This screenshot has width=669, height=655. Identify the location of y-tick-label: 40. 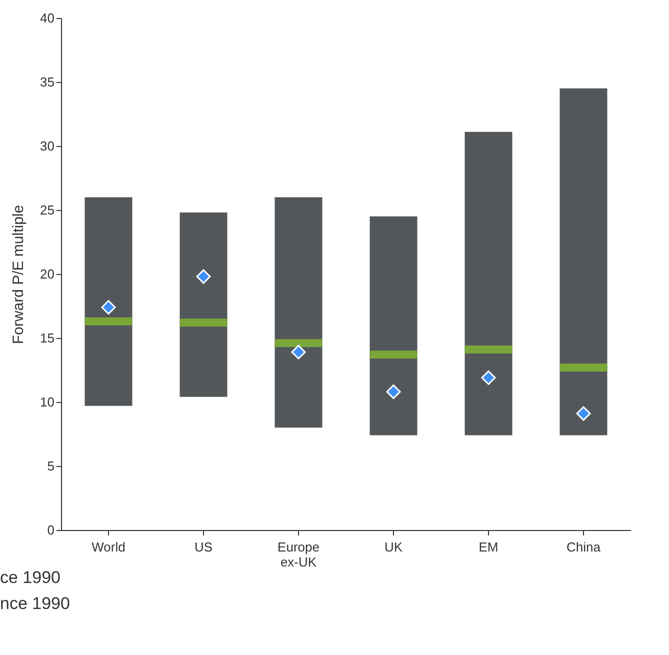
(47, 18).